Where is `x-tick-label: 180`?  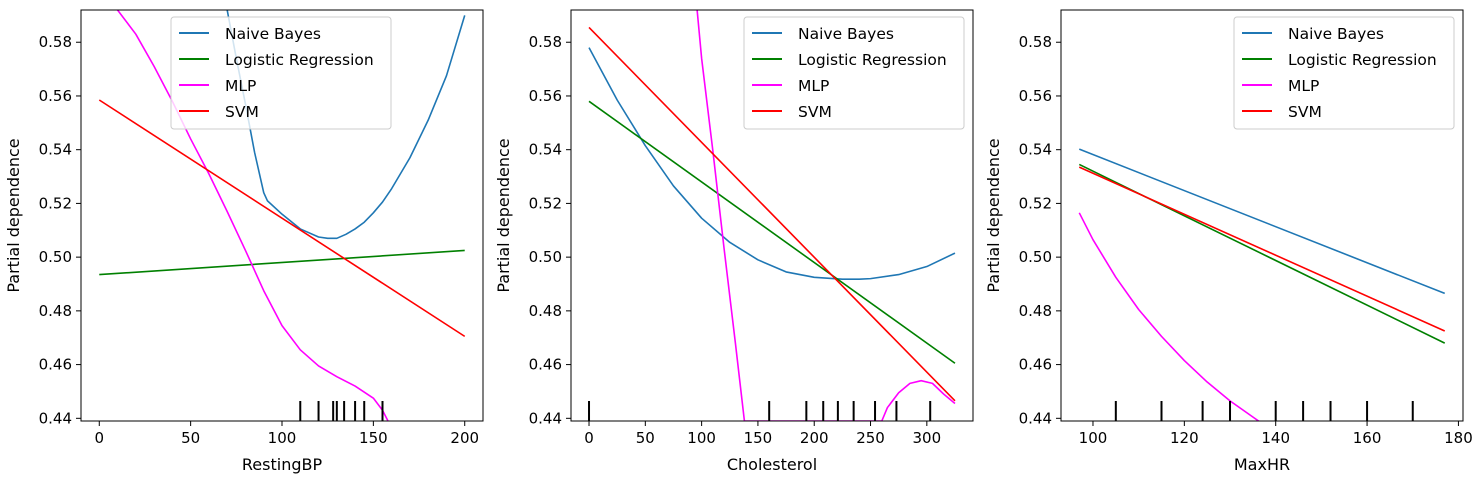
x-tick-label: 180 is located at coordinates (1458, 438).